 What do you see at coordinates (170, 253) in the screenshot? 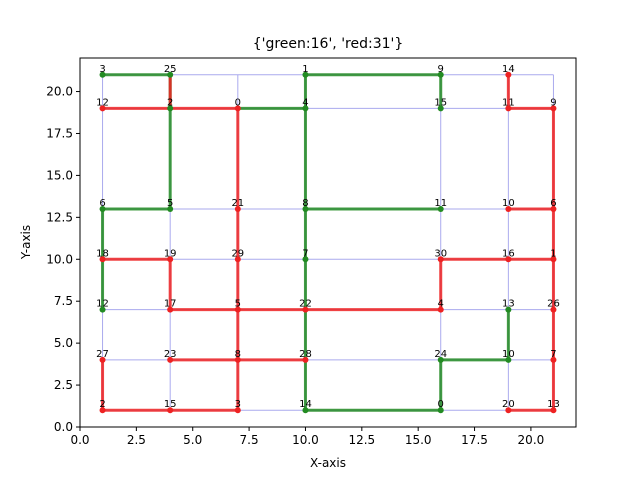
I see `node-label: 19` at bounding box center [170, 253].